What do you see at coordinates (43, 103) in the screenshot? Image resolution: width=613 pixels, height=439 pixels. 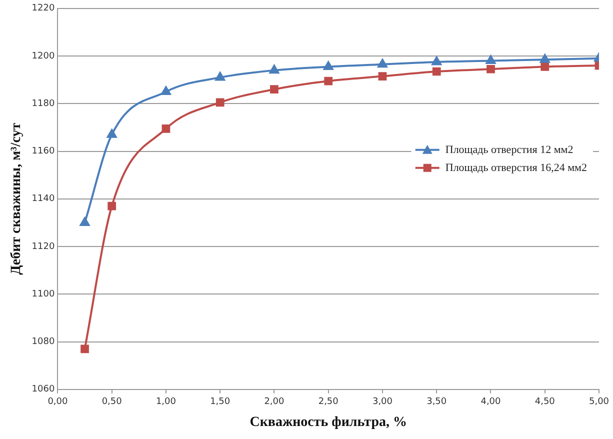 I see `y-tick-label: 1180` at bounding box center [43, 103].